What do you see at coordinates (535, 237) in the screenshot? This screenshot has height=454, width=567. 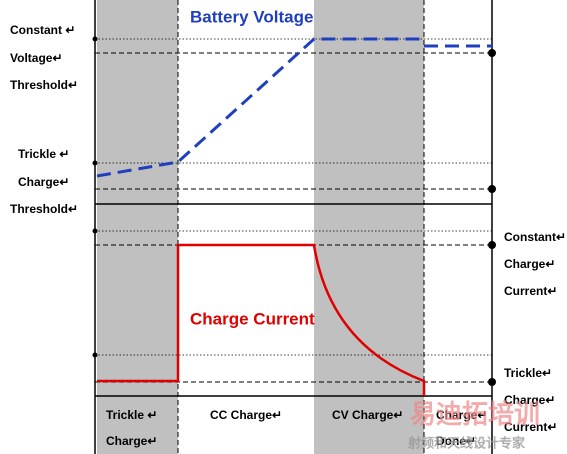 I see `right-label: Constant↵` at bounding box center [535, 237].